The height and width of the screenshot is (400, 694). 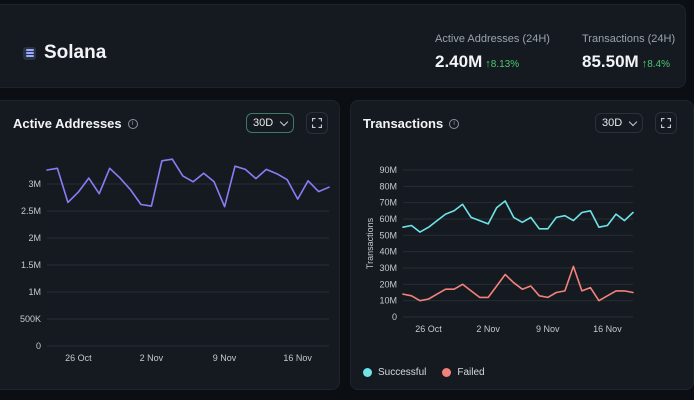 What do you see at coordinates (402, 372) in the screenshot?
I see `legend-label: Successful` at bounding box center [402, 372].